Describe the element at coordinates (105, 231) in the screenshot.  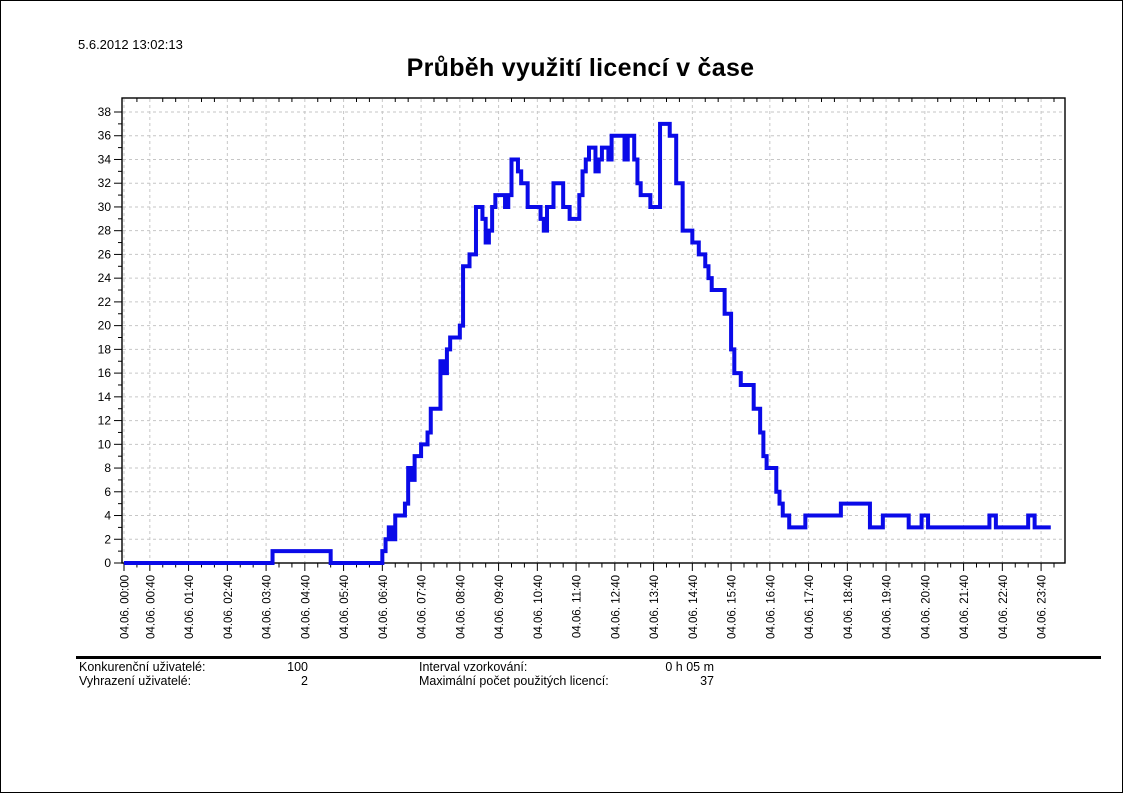
I see `y-tick-label: 28` at that location.